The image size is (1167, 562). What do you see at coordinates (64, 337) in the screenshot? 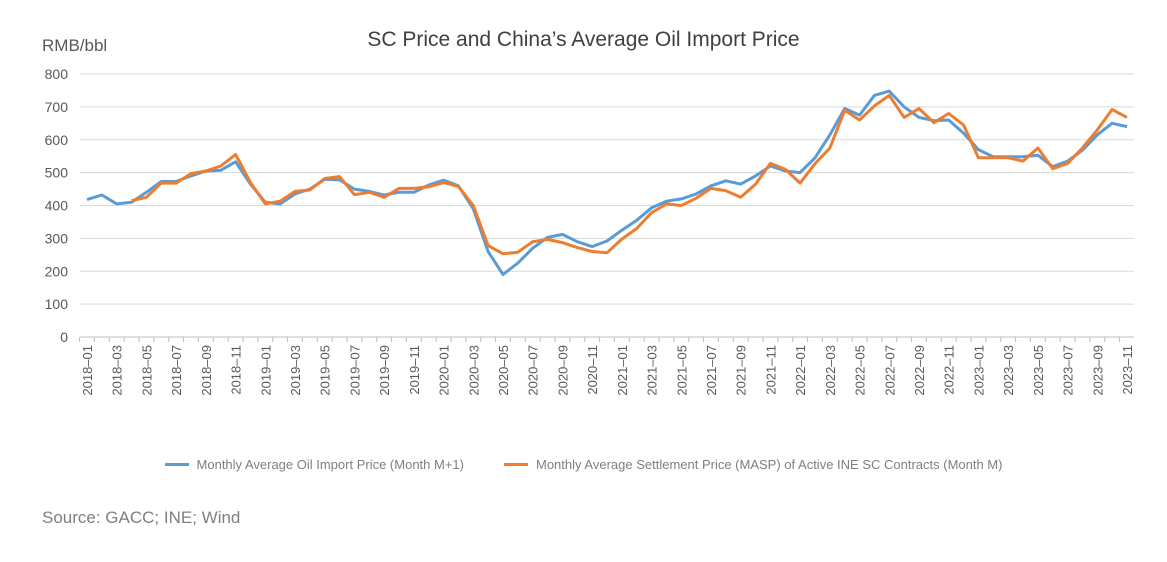
I see `y-tick-label: 0` at bounding box center [64, 337].